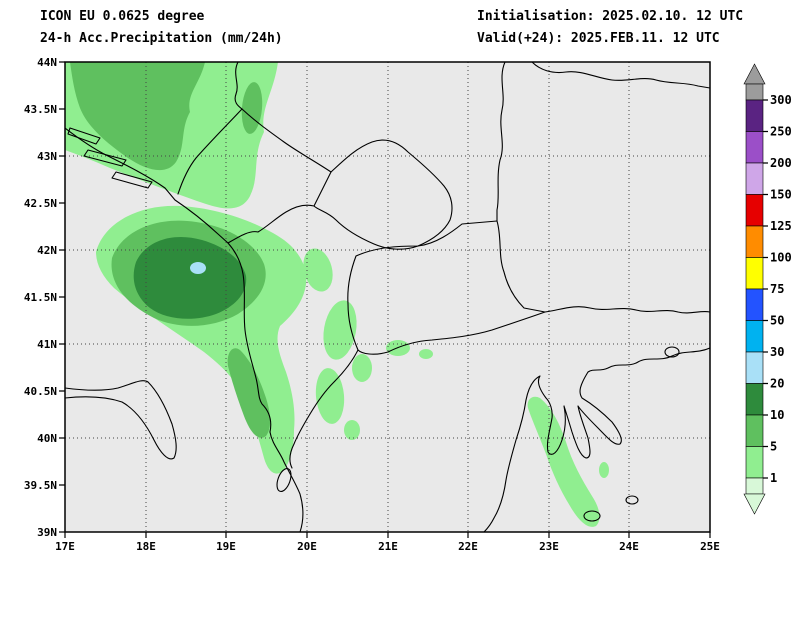 The height and width of the screenshot is (618, 800). I want to click on lat-tick-label: 43.5N, so click(40, 109).